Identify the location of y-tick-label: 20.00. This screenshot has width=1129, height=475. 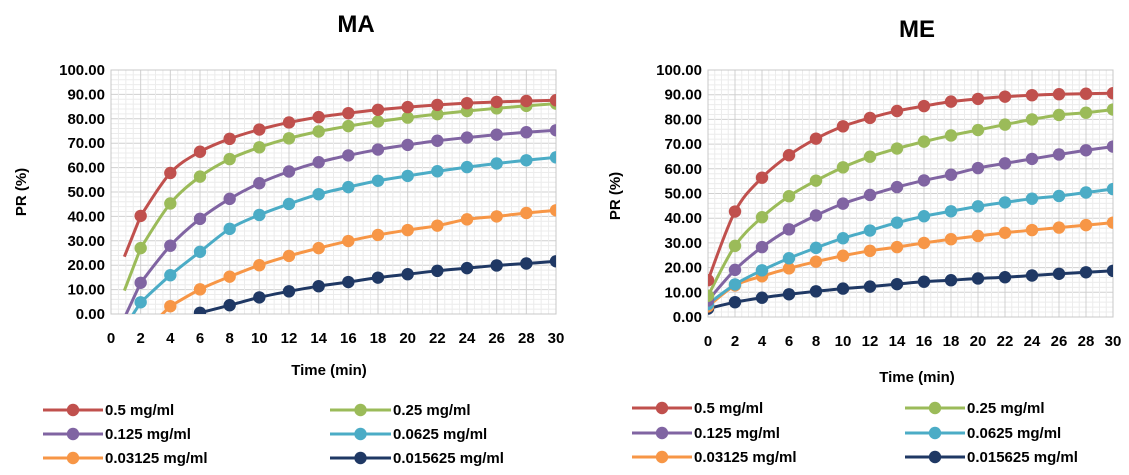
(683, 268).